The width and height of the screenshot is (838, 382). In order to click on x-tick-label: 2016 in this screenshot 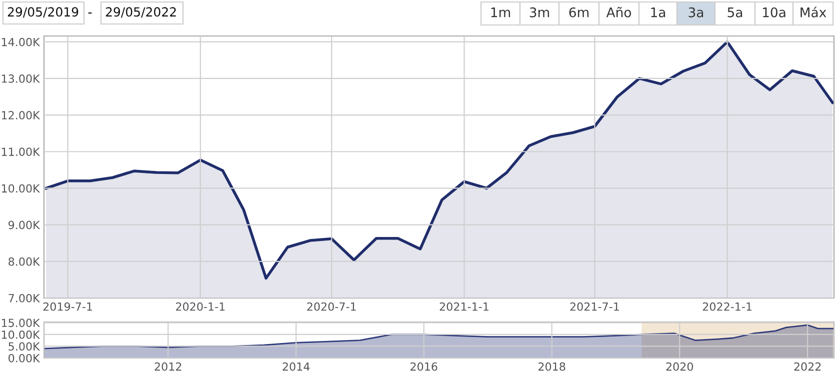, I will do `click(424, 366)`.